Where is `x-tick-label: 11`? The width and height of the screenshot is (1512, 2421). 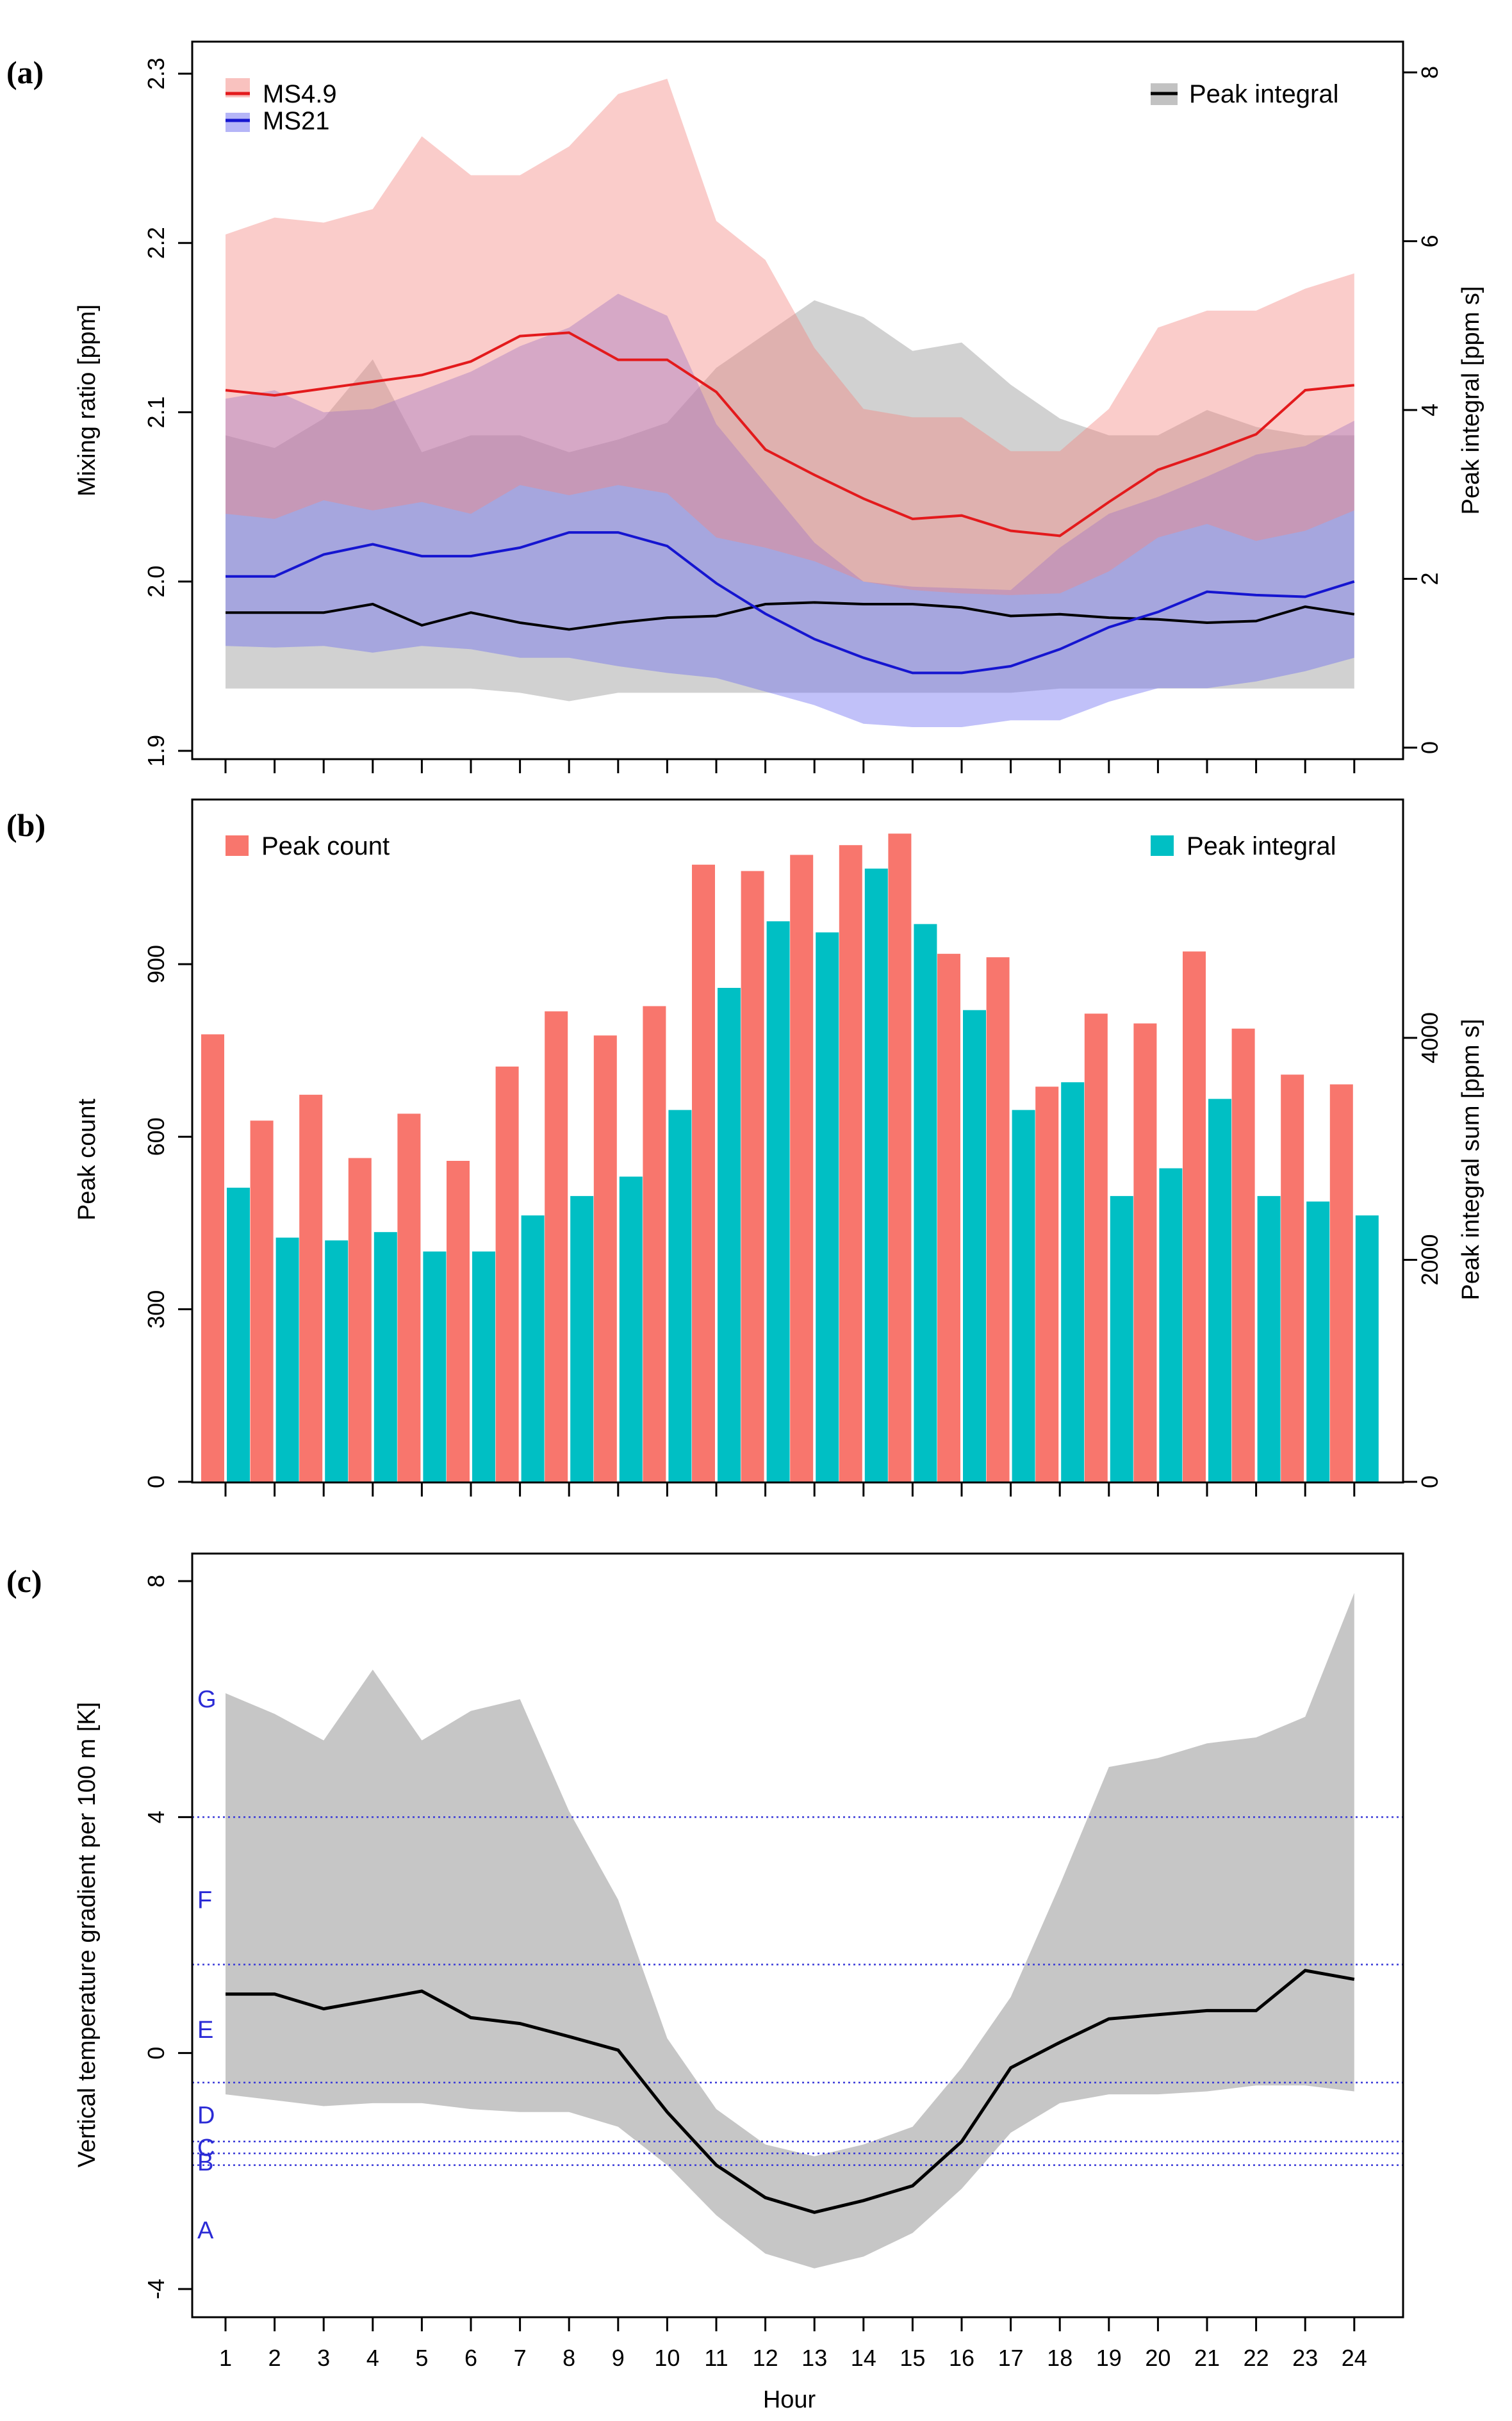
x-tick-label: 11 is located at coordinates (716, 2358).